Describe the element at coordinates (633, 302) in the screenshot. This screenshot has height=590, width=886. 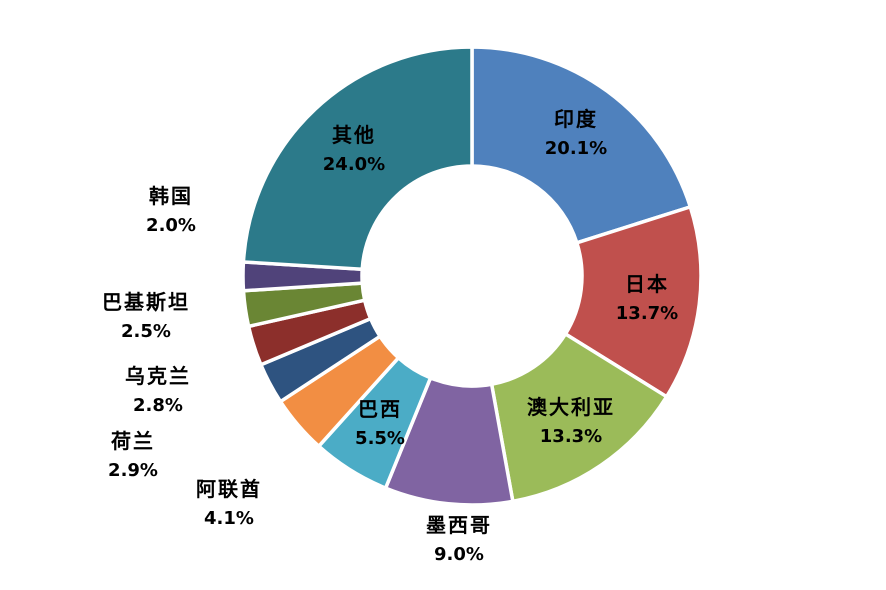
I see `slice-japan` at that location.